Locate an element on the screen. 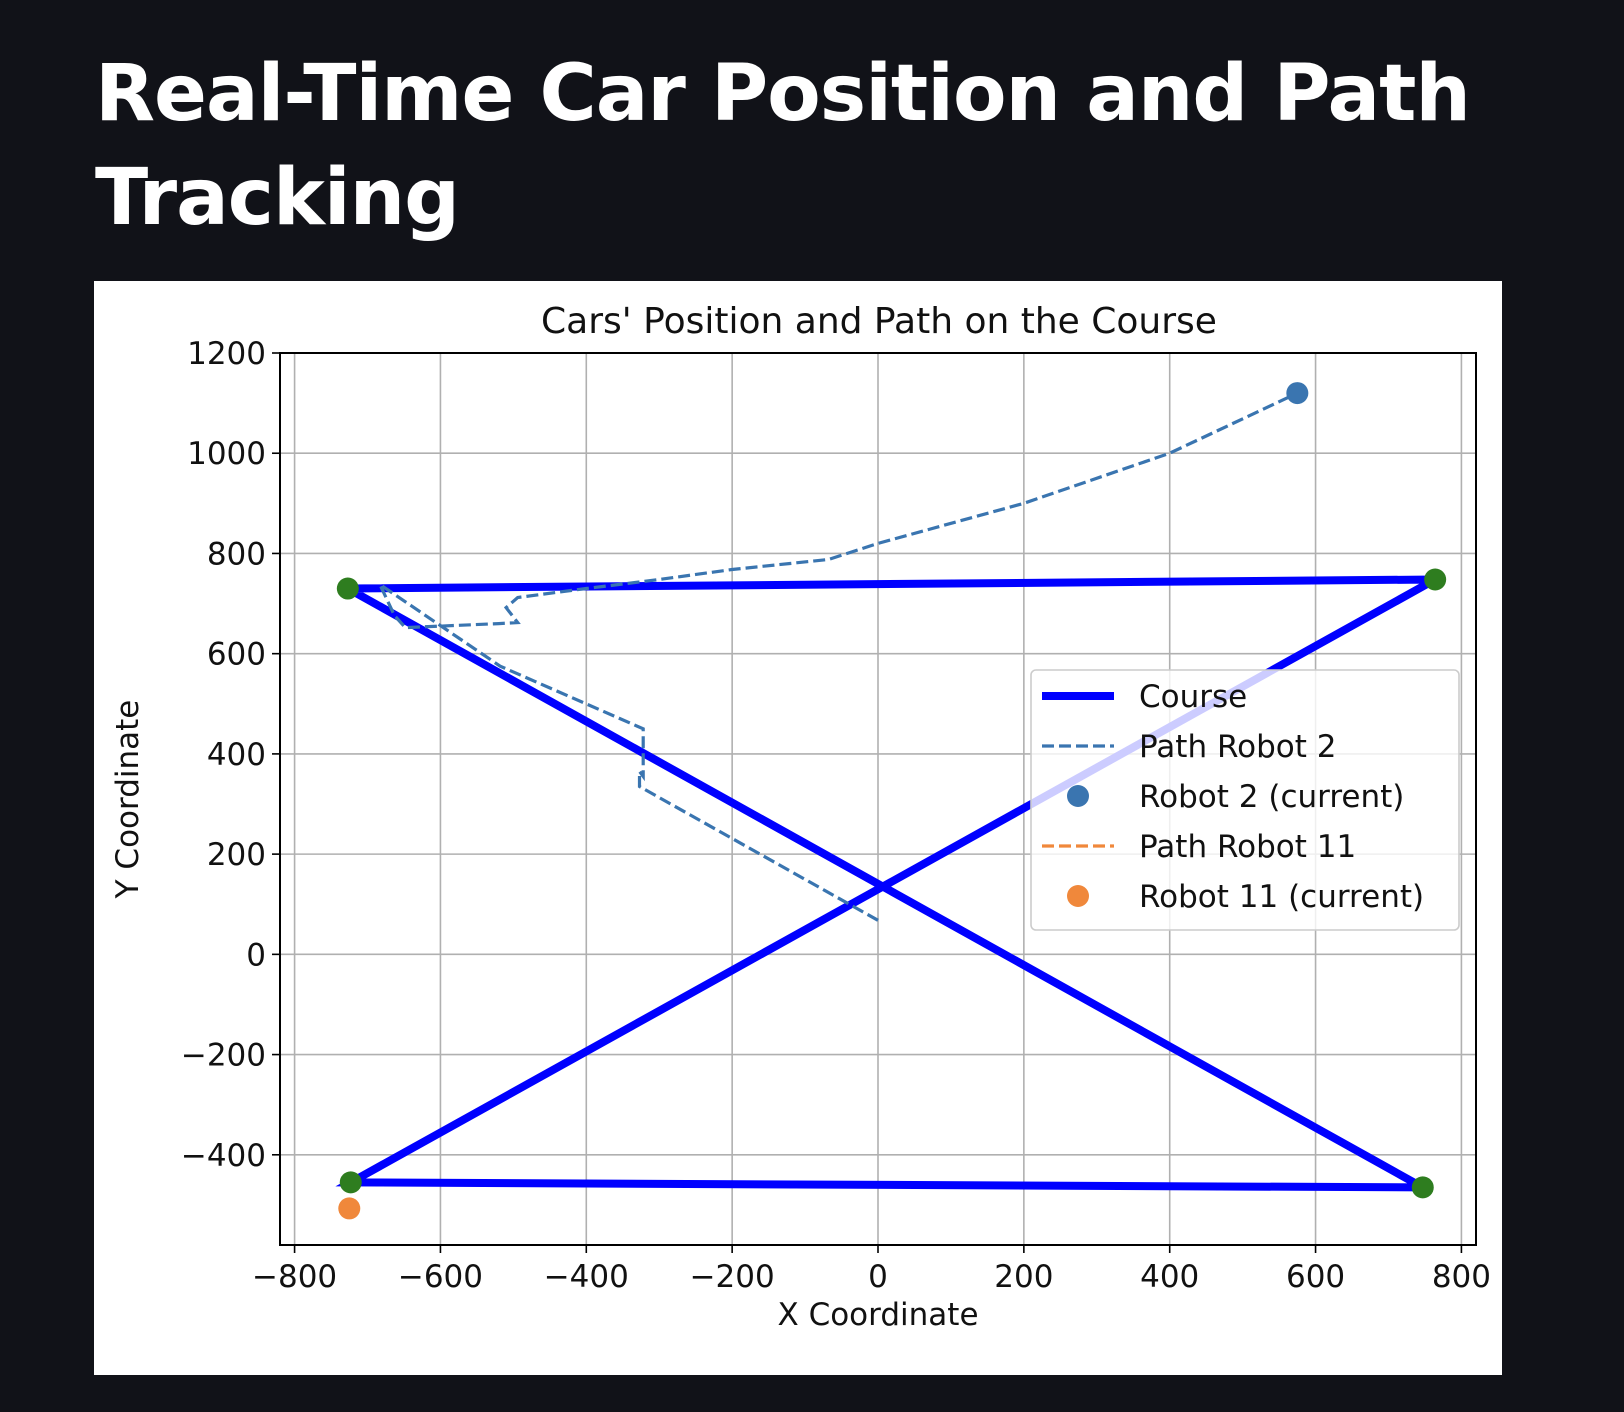 The image size is (1624, 1412). x-tick-label: 0 is located at coordinates (878, 1277).